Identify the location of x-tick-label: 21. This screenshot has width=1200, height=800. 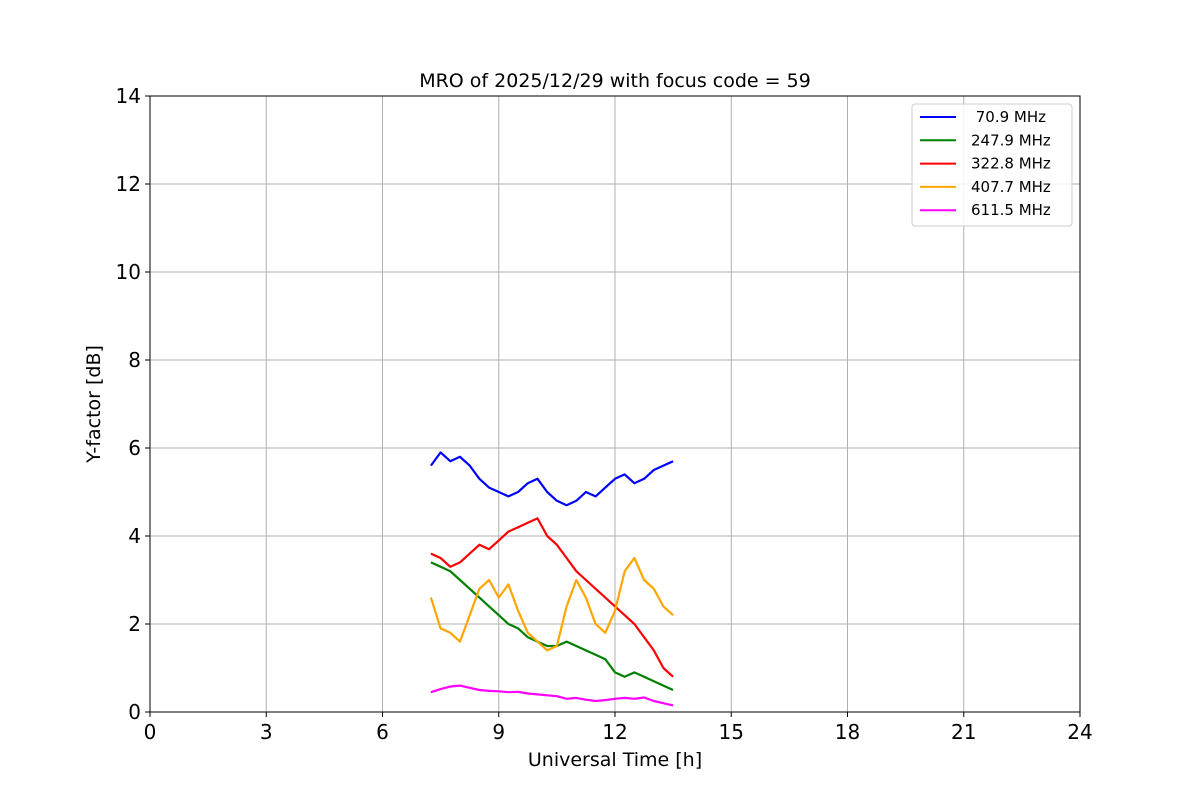
(963, 732).